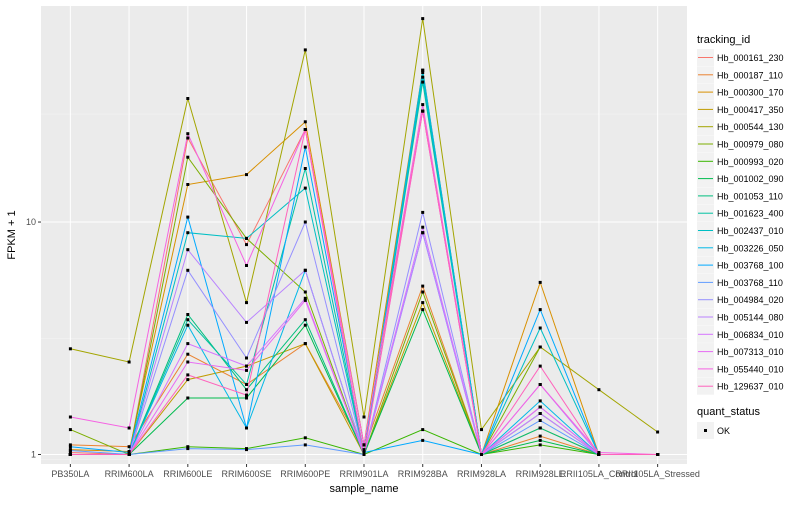 The width and height of the screenshot is (800, 505). Describe the element at coordinates (33, 338) in the screenshot. I see `y-axis: 1 10` at that location.